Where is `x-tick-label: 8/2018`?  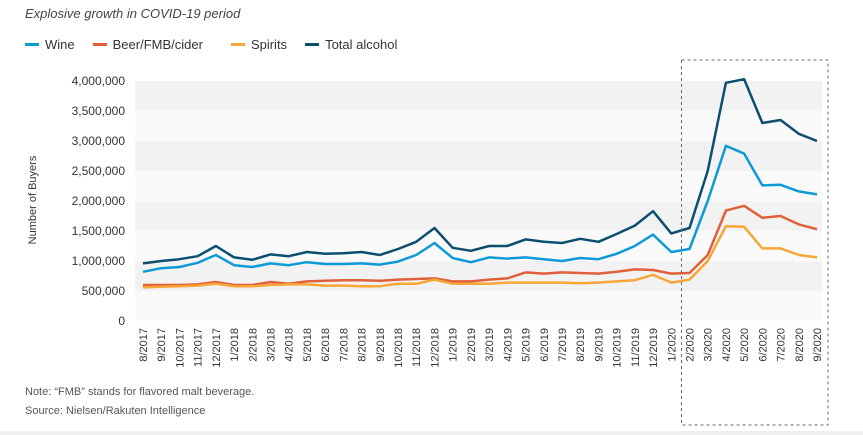
x-tick-label: 8/2018 is located at coordinates (363, 345).